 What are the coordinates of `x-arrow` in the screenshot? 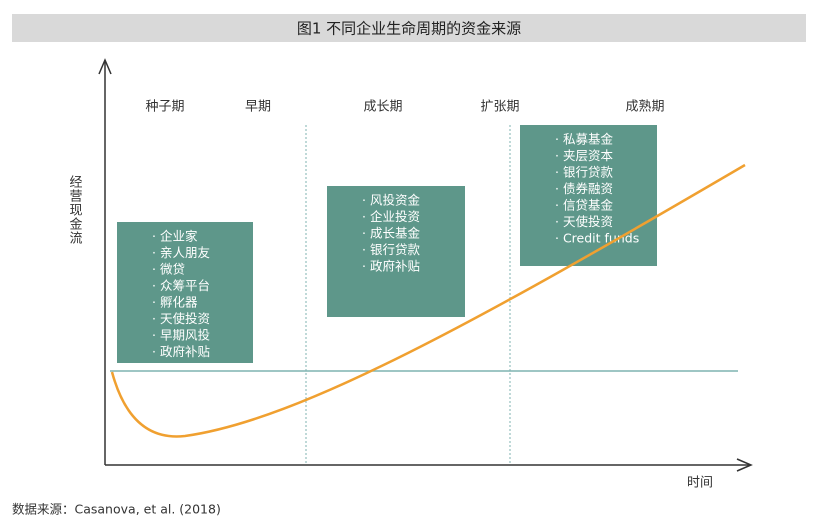 It's located at (744, 465).